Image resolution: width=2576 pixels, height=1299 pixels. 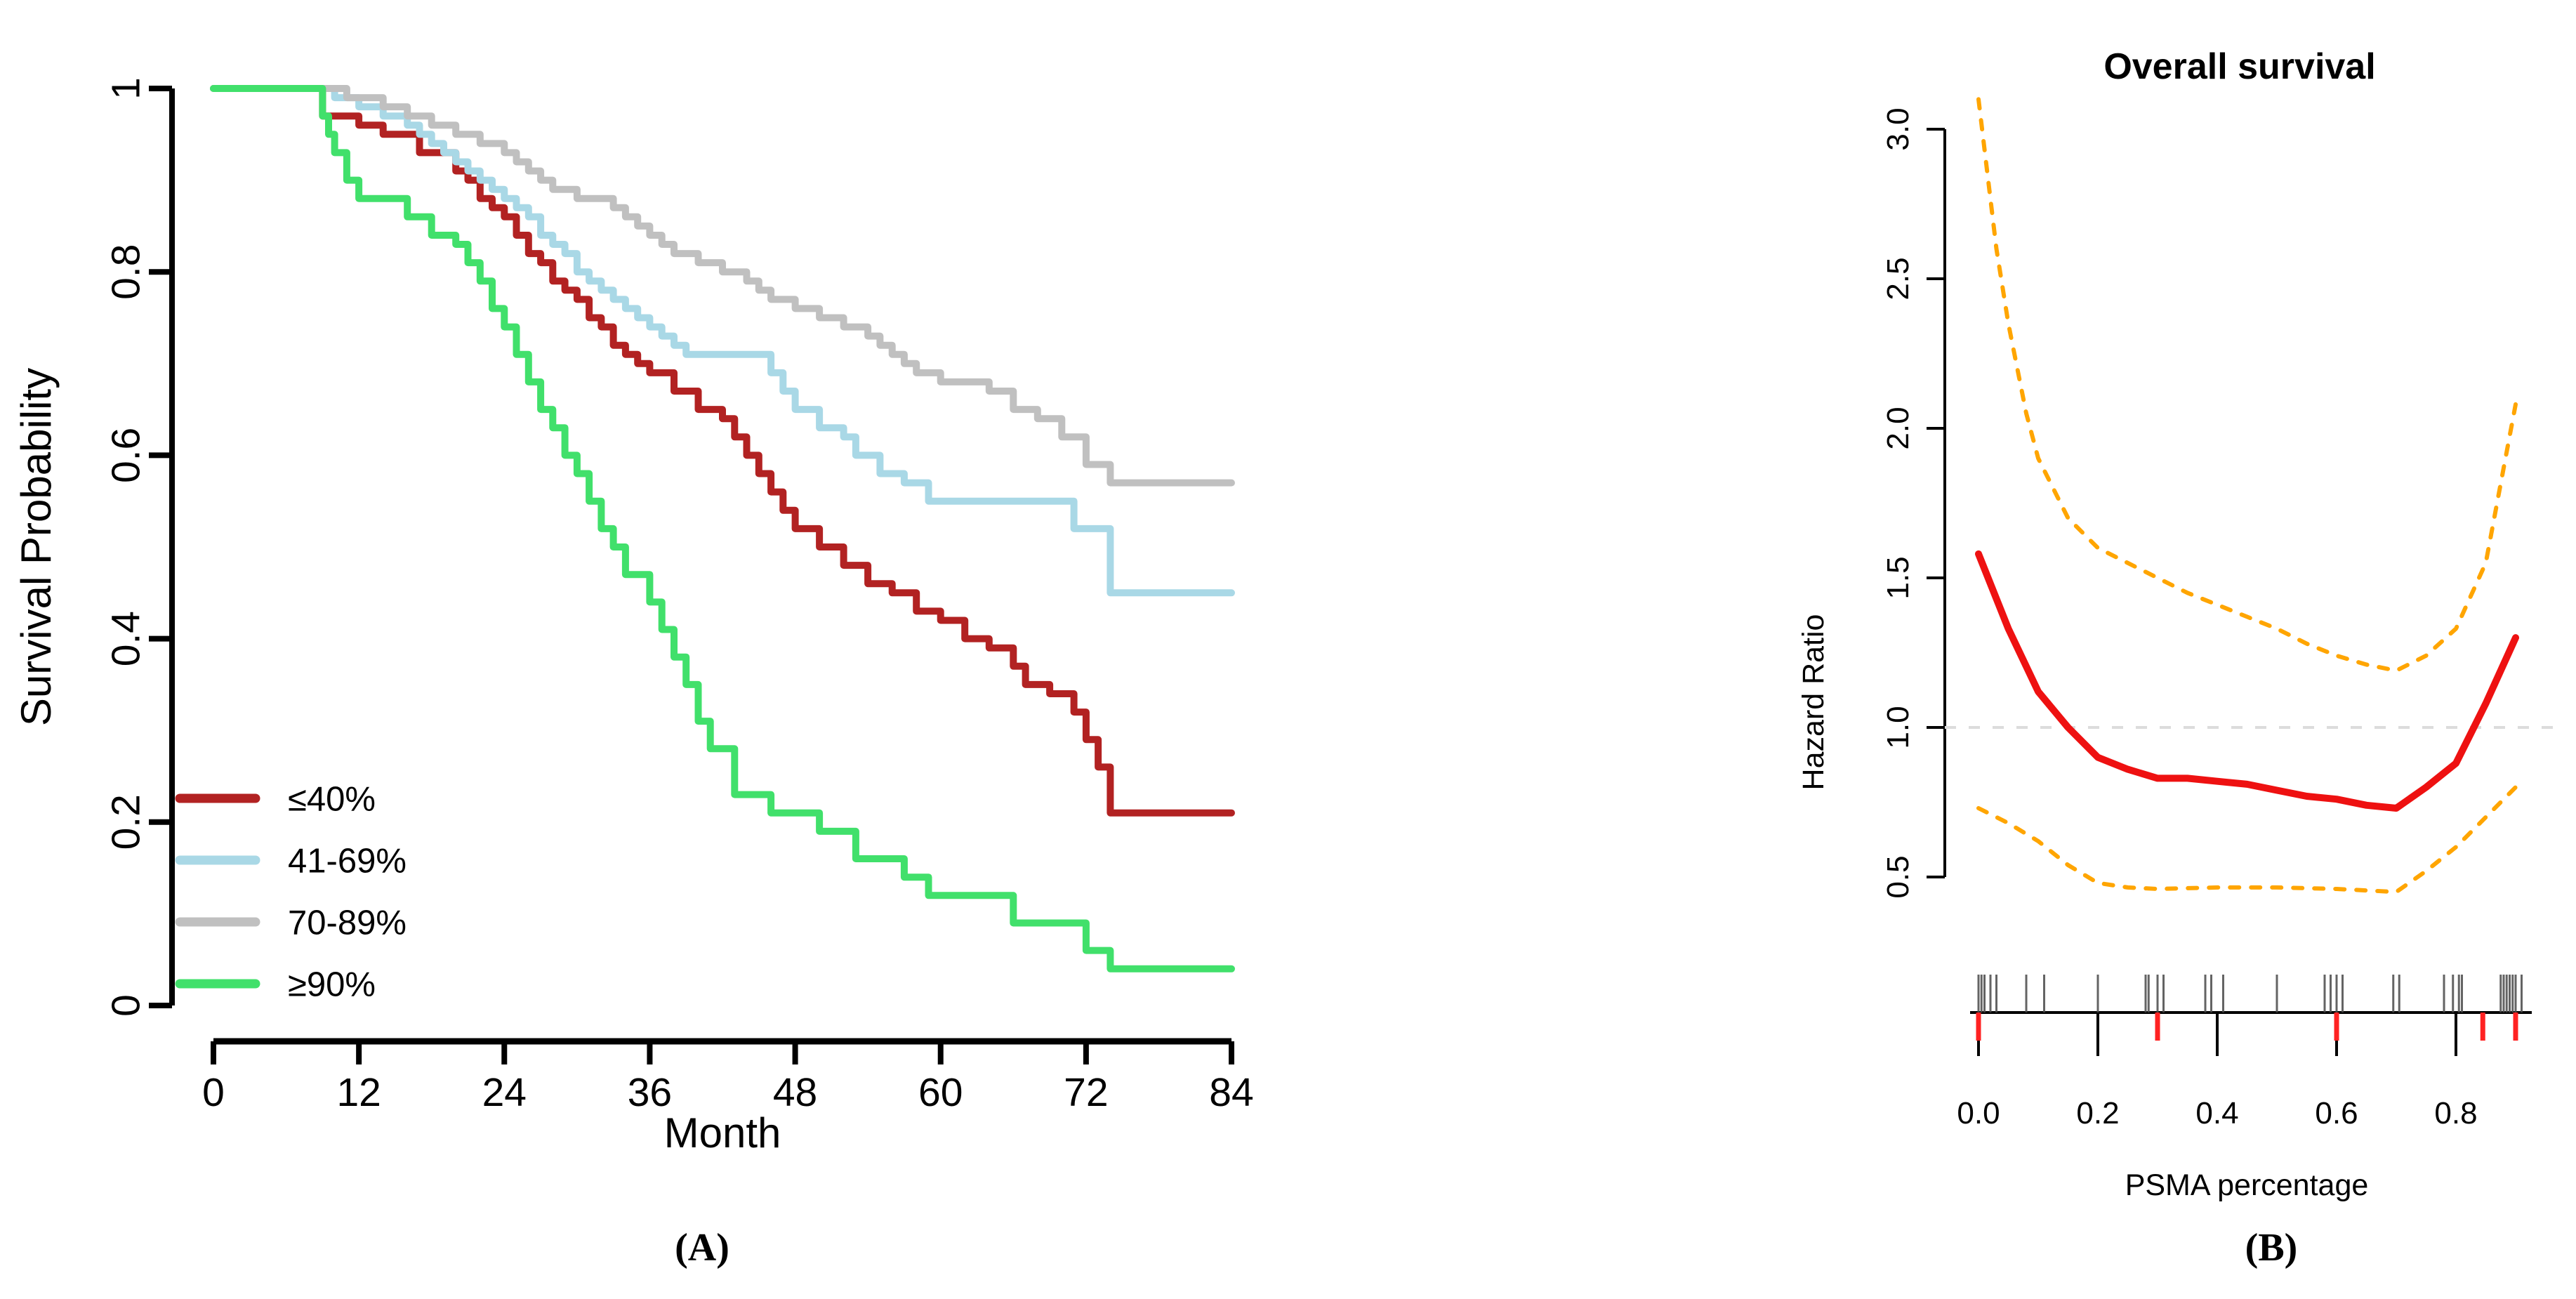 What do you see at coordinates (2216, 1113) in the screenshot?
I see `hr-x-tick-label: 0.4` at bounding box center [2216, 1113].